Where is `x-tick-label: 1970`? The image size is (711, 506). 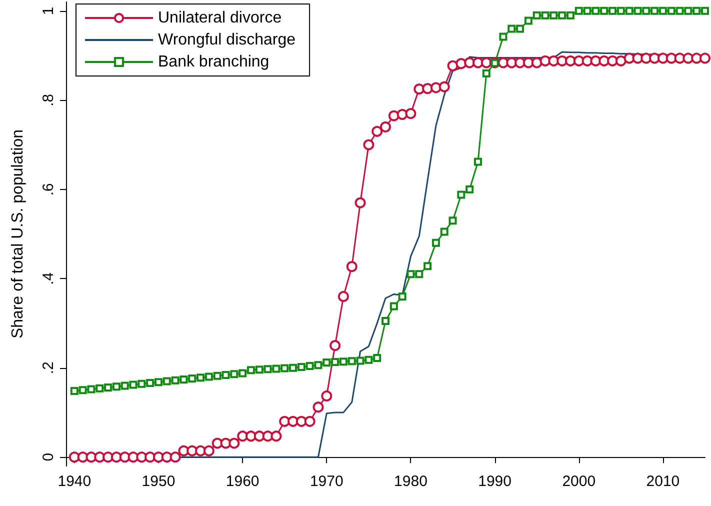
x-tick-label: 1970 is located at coordinates (327, 481).